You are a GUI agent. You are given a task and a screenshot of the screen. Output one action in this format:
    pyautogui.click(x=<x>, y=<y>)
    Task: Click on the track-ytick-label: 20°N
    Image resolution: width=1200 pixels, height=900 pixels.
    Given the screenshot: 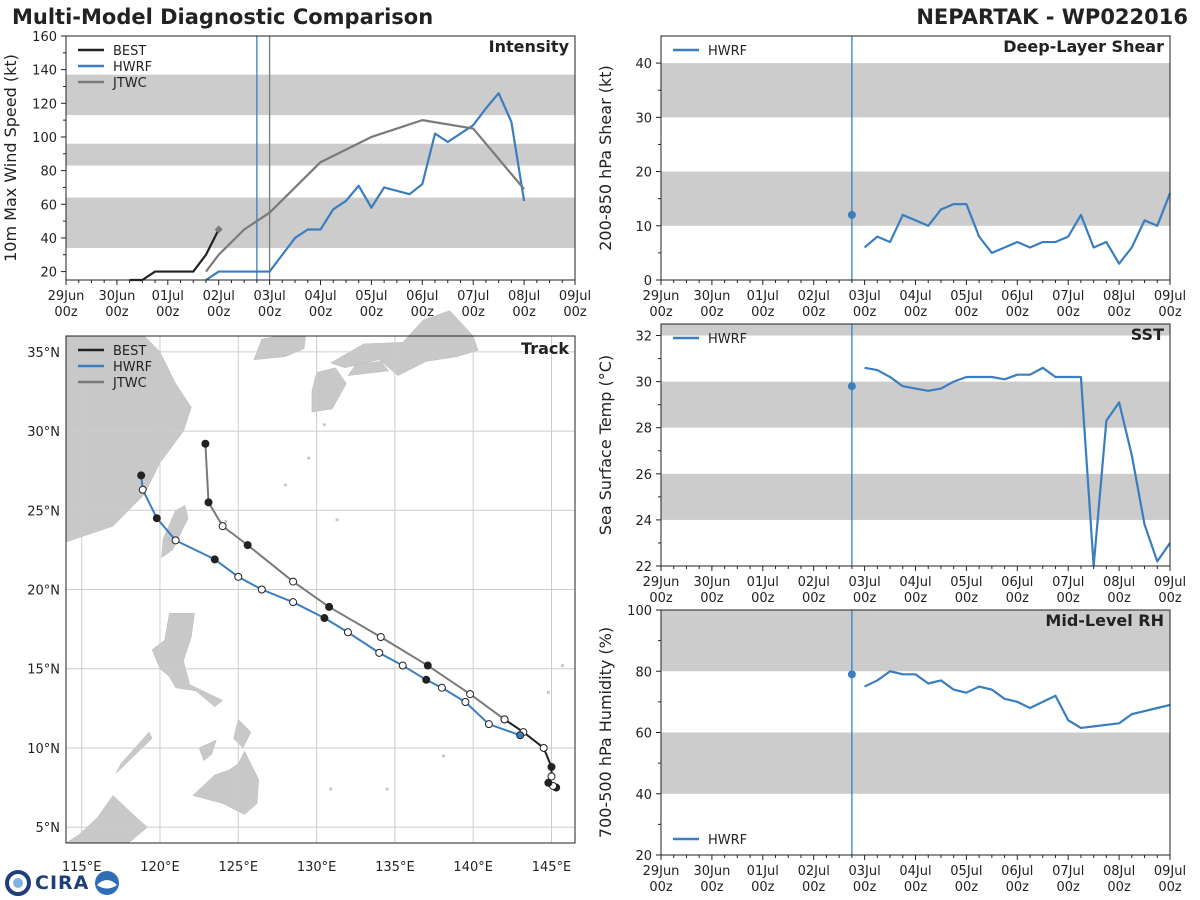 What is the action you would take?
    pyautogui.click(x=43, y=591)
    